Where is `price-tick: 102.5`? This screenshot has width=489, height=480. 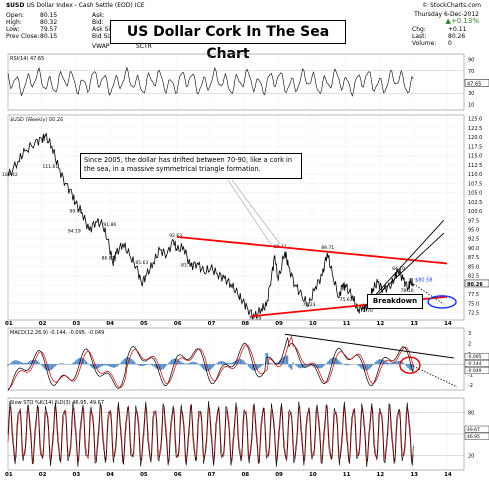 price-tick: 102.5 is located at coordinates (475, 203).